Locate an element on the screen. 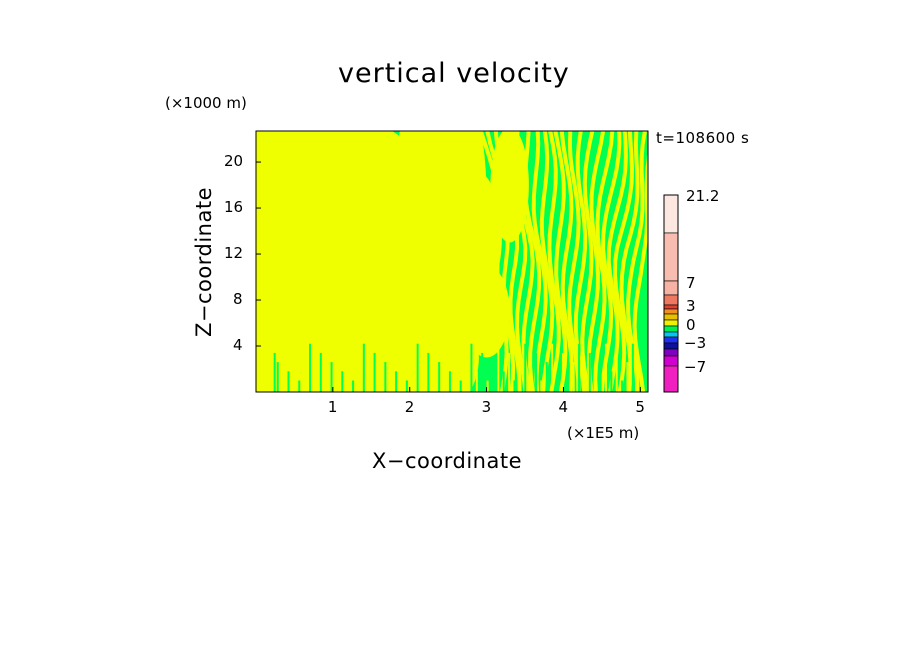 The height and width of the screenshot is (654, 904). colorbar-label: 7 is located at coordinates (691, 283).